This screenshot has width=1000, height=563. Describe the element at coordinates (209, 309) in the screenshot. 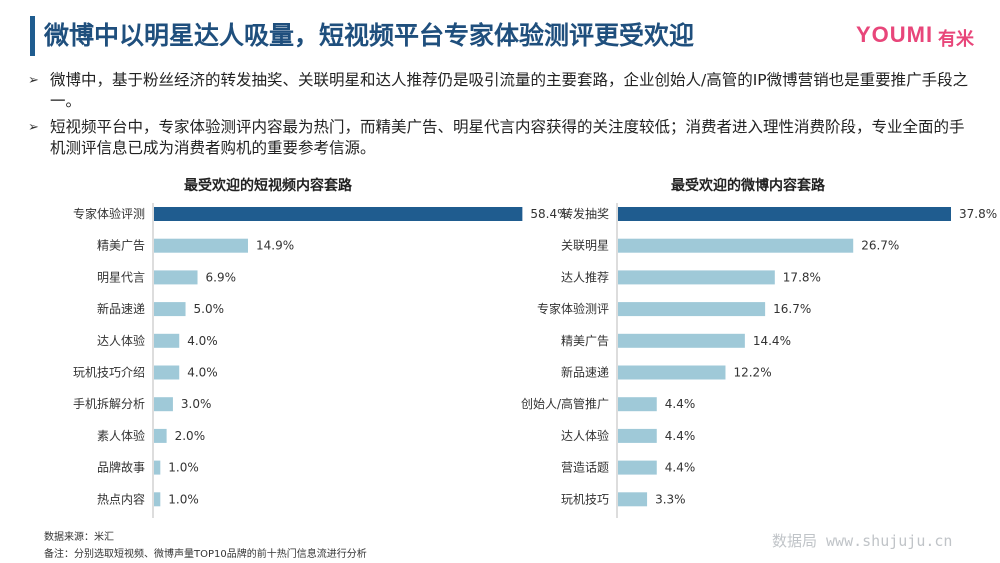

I see `data-label: 5.0%` at that location.